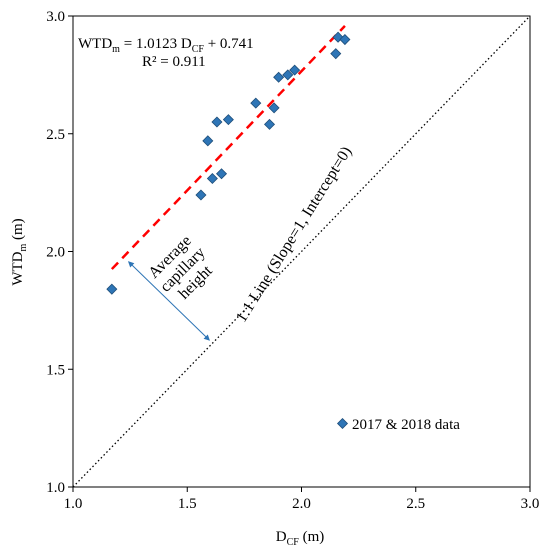 Image resolution: width=550 pixels, height=549 pixels. I want to click on x-tick-label: 2.0, so click(301, 504).